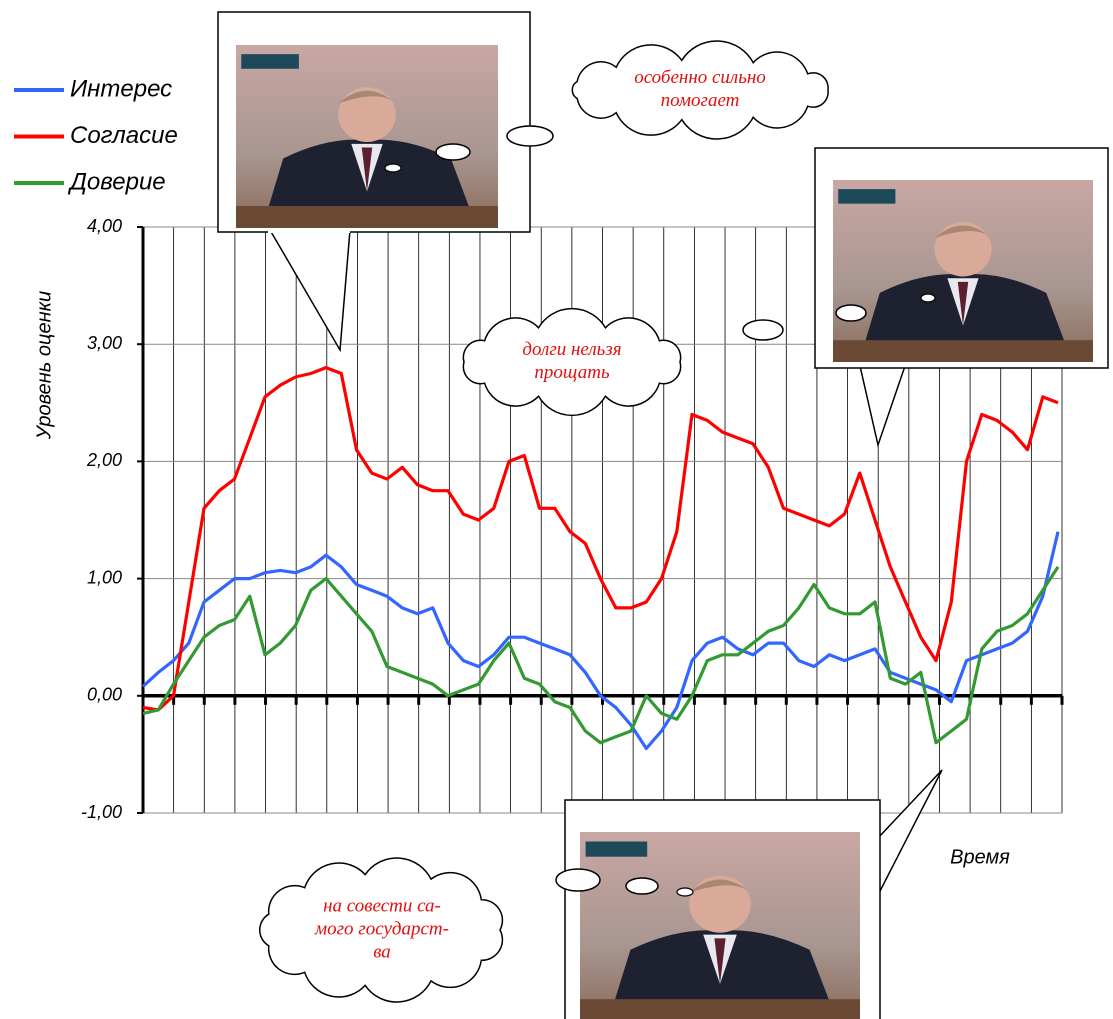  Describe the element at coordinates (104, 460) in the screenshot. I see `y-tick-label: 2,00` at that location.